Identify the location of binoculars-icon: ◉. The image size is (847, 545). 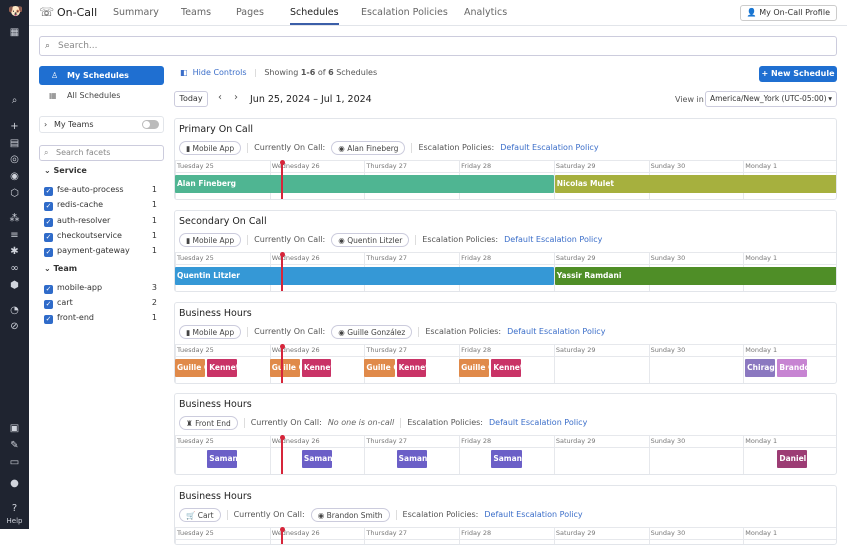
(14, 176).